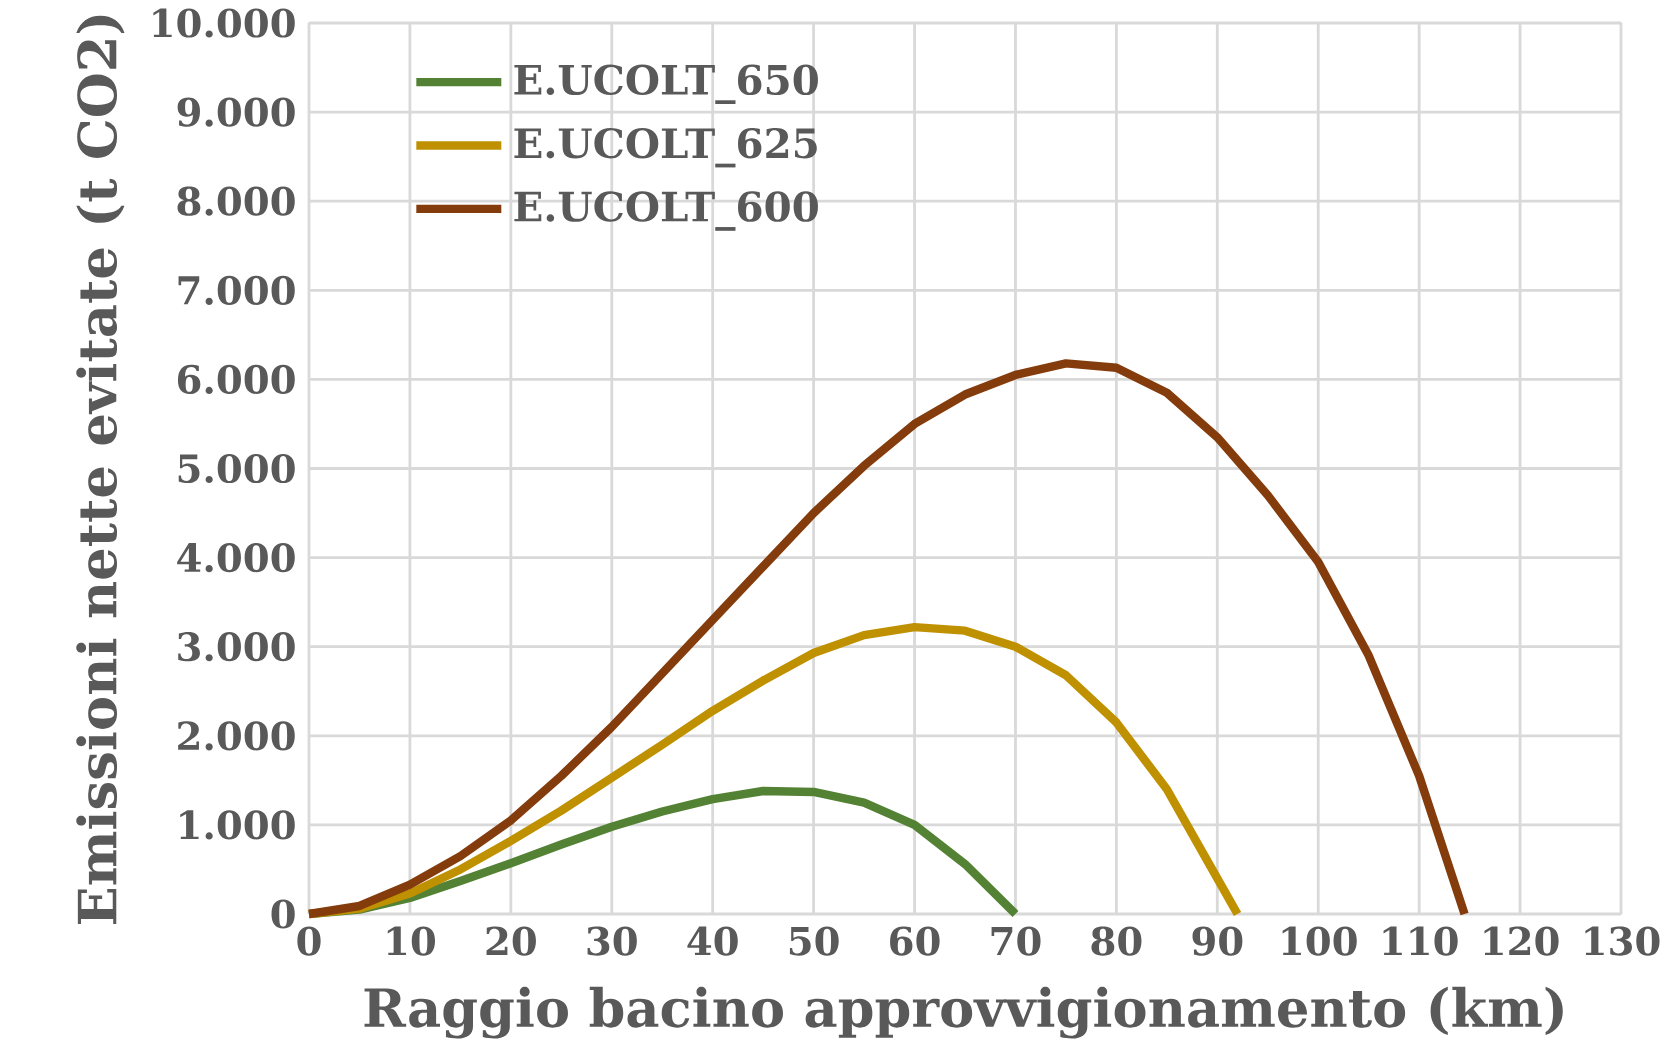  I want to click on y-tick-label: 9.000, so click(236, 112).